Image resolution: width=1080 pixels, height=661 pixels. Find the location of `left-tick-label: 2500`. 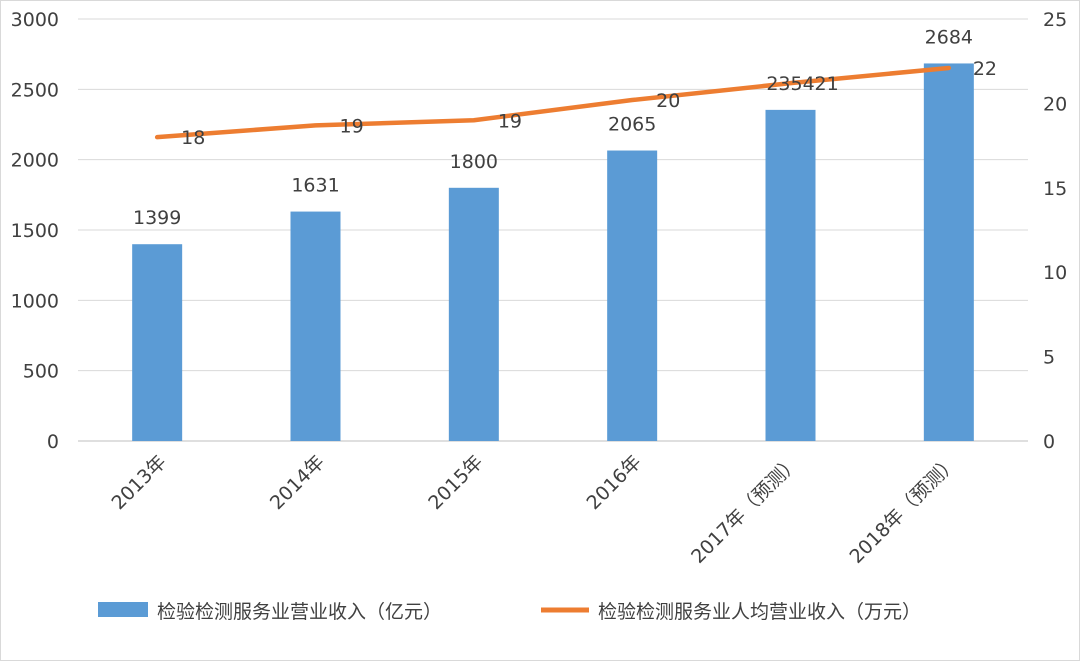

left-tick-label: 2500 is located at coordinates (35, 90).